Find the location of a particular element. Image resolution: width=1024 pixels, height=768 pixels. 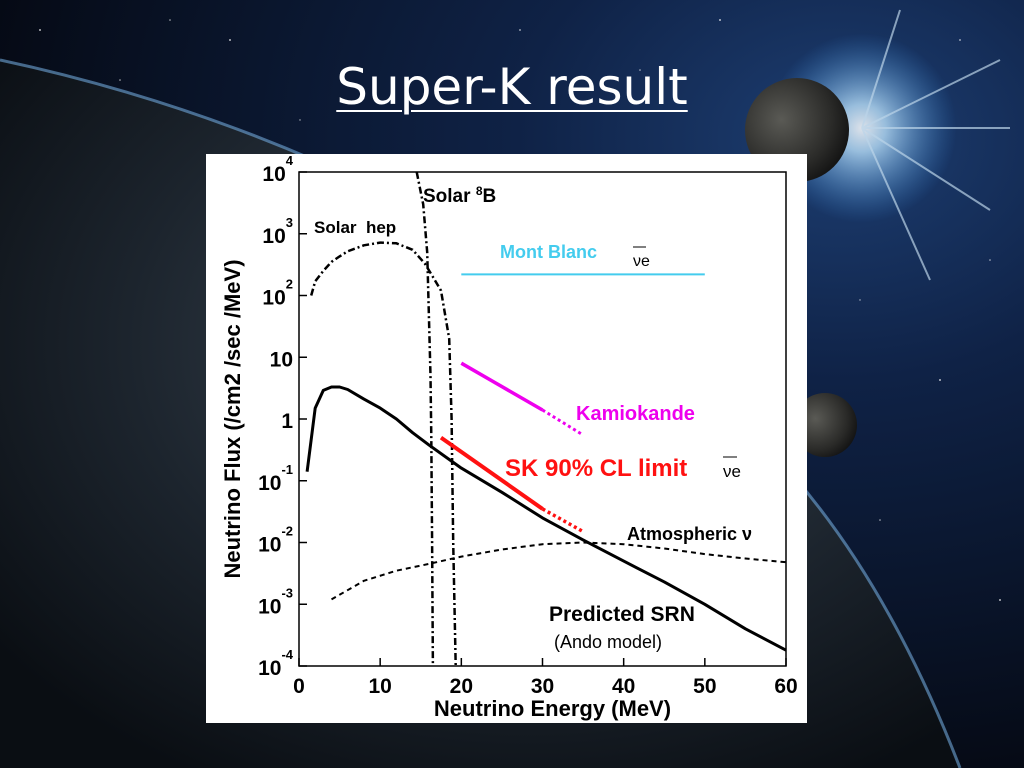

annotation-solar-hep: Solar hep is located at coordinates (355, 227).